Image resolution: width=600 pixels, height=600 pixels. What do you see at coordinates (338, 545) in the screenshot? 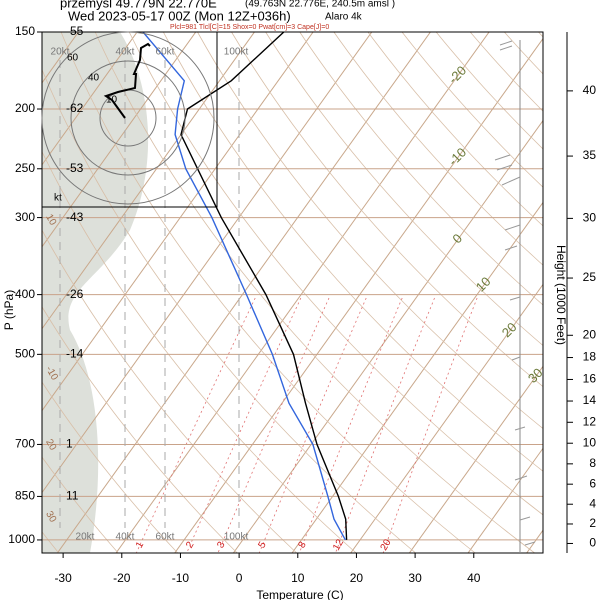
I see `mixing-ratio-label: 12` at bounding box center [338, 545].